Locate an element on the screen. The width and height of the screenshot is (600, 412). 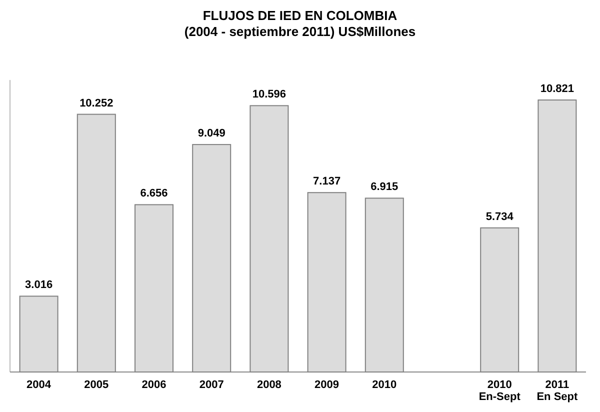
x-tick-label: 2011 En Sept is located at coordinates (557, 391).